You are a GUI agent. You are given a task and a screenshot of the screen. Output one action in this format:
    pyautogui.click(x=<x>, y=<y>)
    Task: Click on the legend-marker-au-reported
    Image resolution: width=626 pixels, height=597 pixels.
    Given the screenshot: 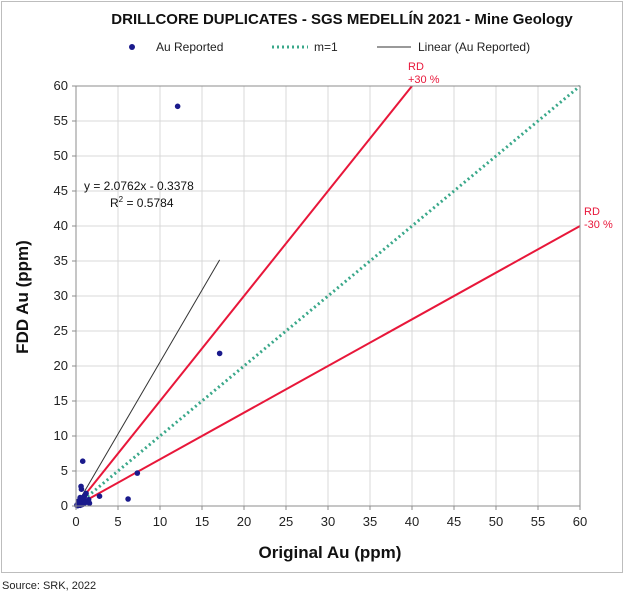 What is the action you would take?
    pyautogui.click(x=132, y=47)
    